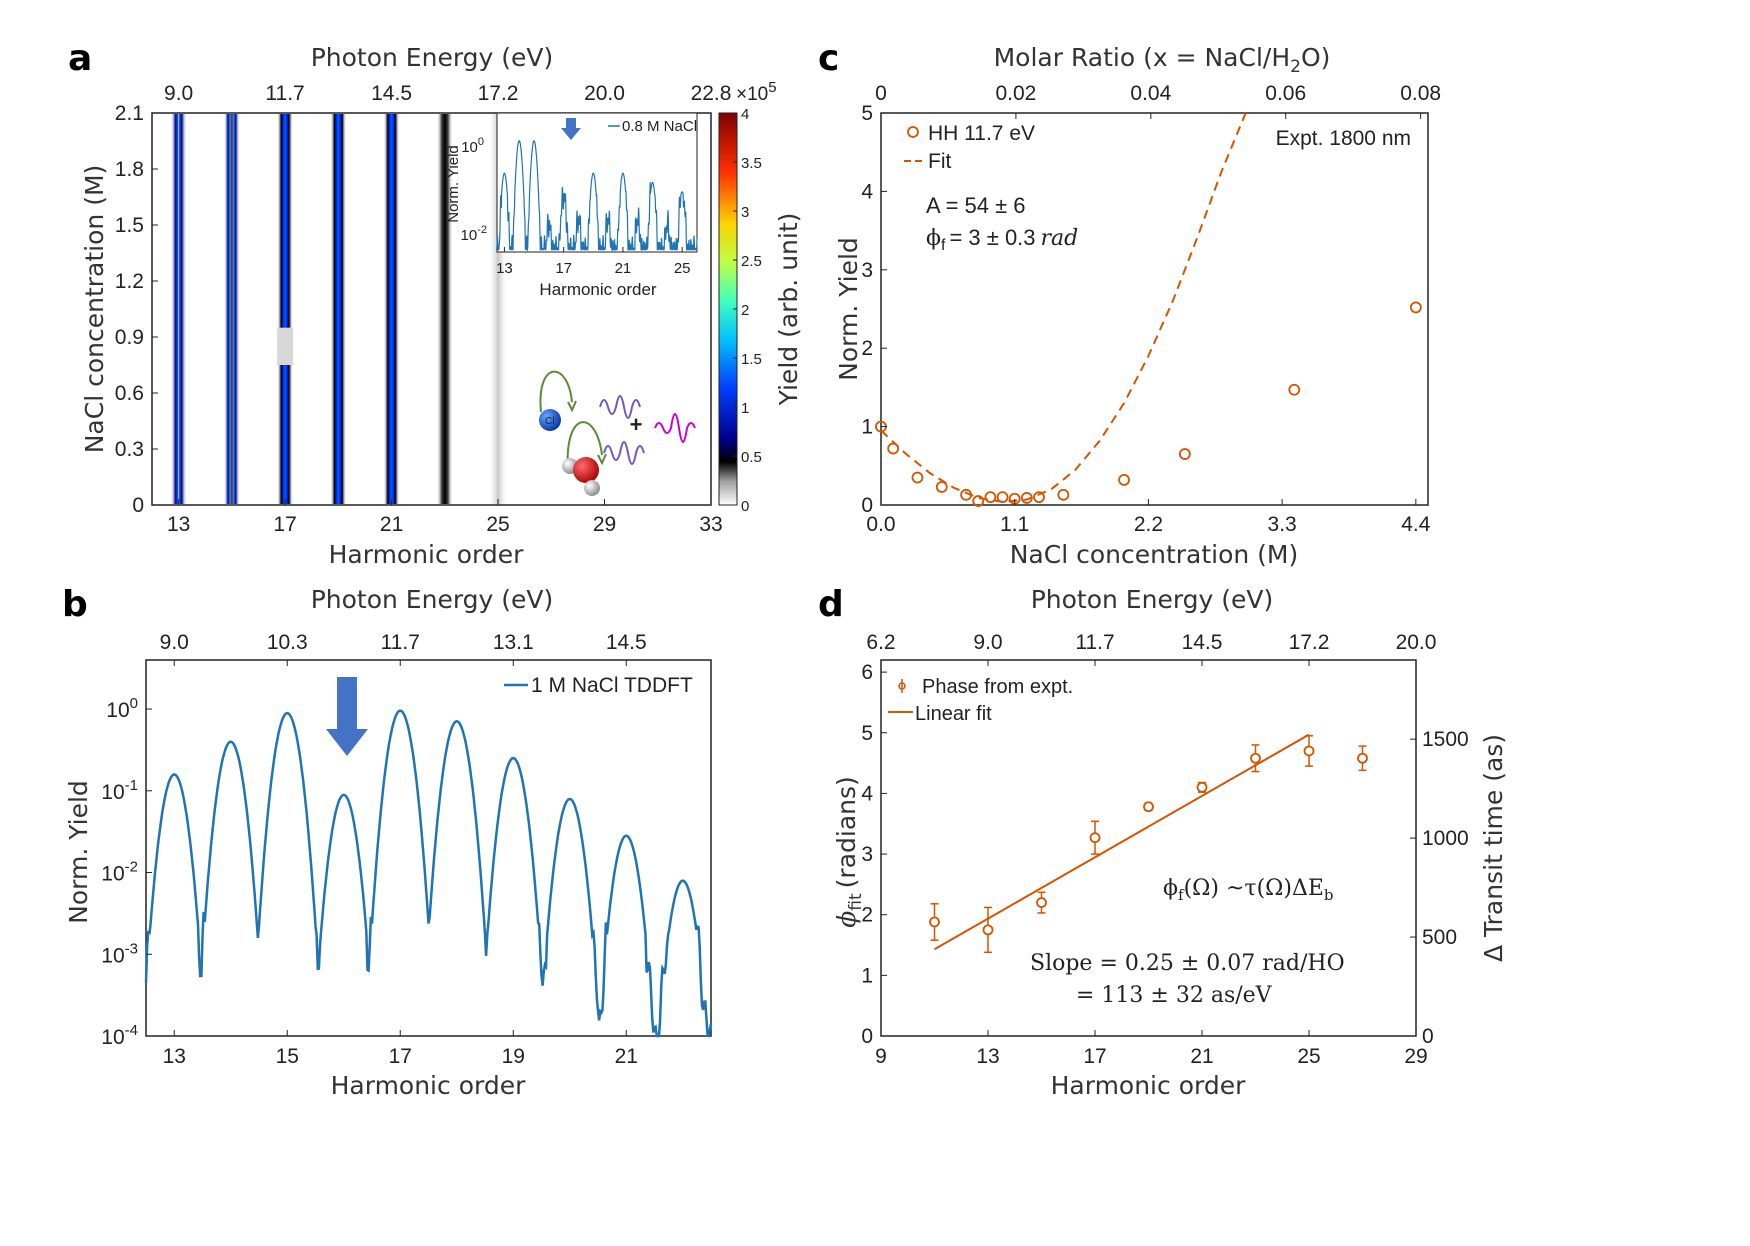  Describe the element at coordinates (867, 348) in the screenshot. I see `y-tick-label: 2` at that location.